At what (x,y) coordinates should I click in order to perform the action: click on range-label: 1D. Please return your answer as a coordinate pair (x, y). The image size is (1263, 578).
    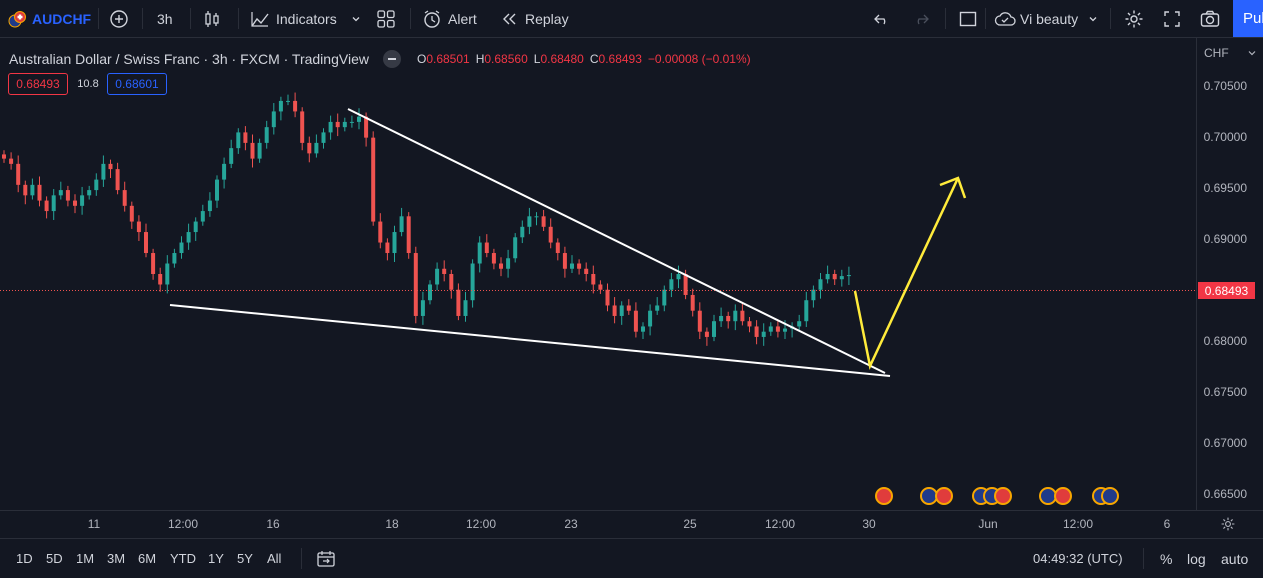
    Looking at the image, I should click on (24, 558).